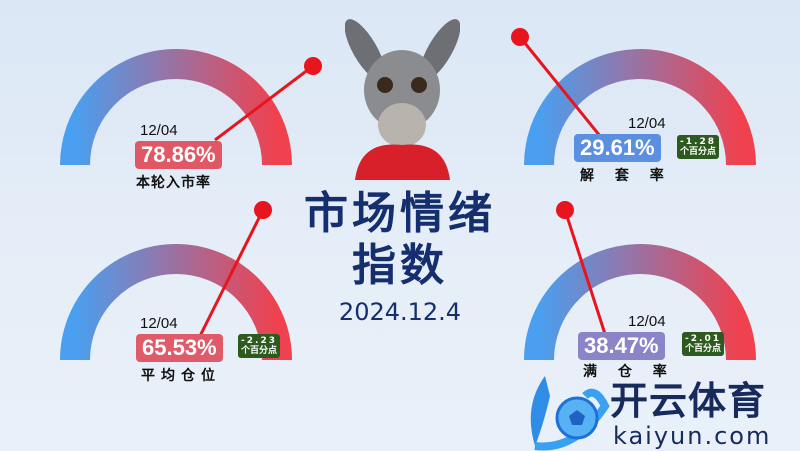  I want to click on logo-ball-icon, so click(570, 413).